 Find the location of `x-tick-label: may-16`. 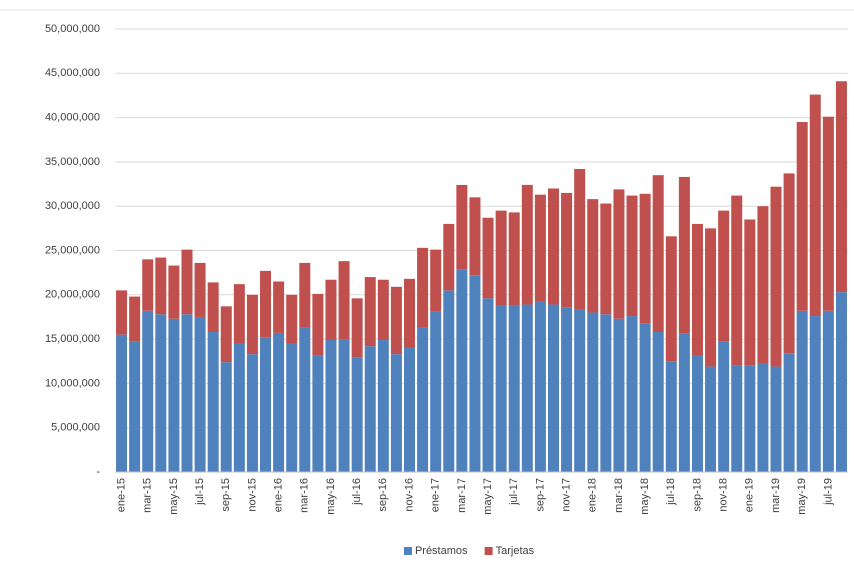

x-tick-label: may-16 is located at coordinates (331, 496).